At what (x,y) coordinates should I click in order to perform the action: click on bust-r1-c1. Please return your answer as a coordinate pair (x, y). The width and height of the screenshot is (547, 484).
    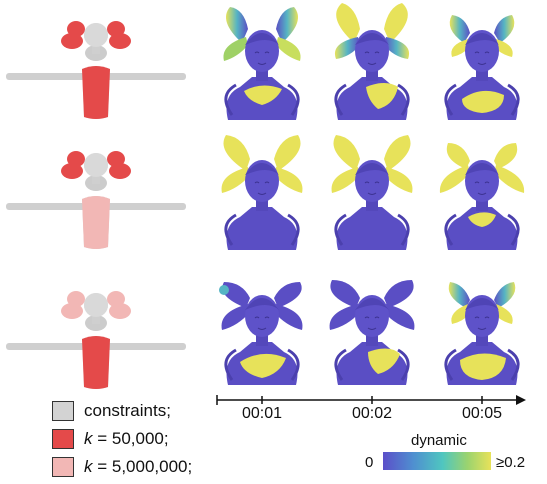
    Looking at the image, I should click on (262, 64).